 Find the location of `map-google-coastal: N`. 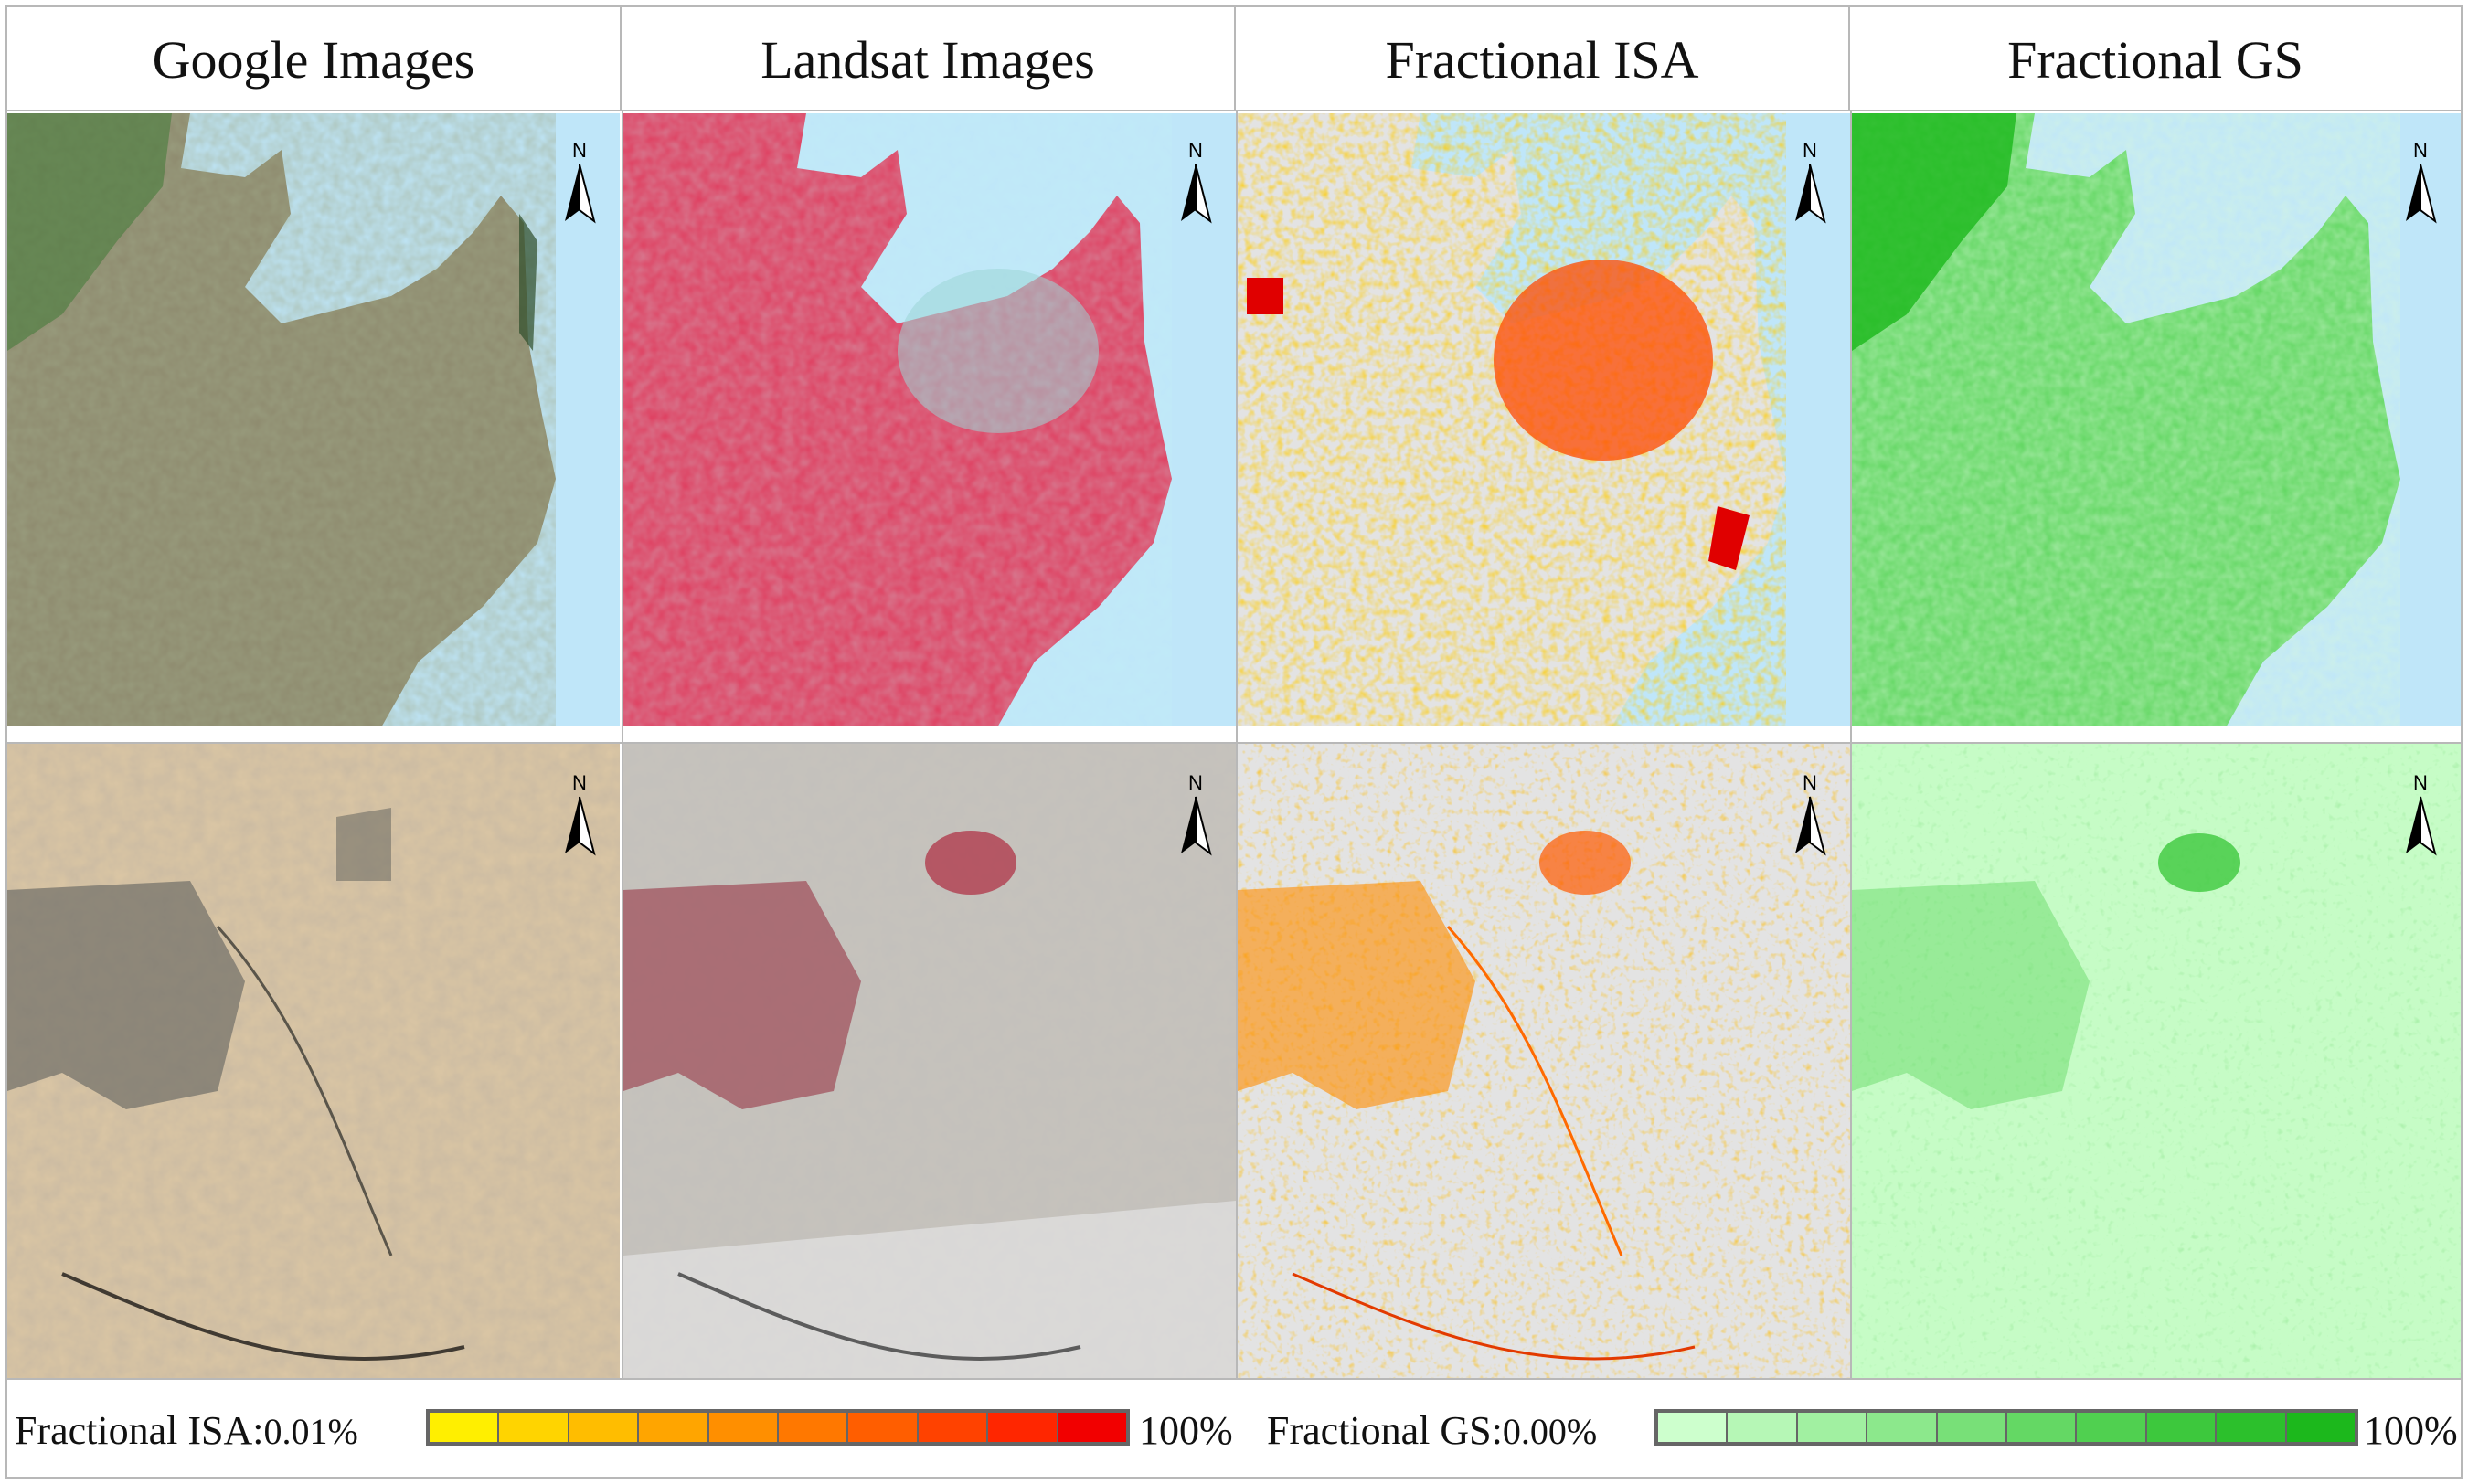

map-google-coastal: N is located at coordinates (313, 419).